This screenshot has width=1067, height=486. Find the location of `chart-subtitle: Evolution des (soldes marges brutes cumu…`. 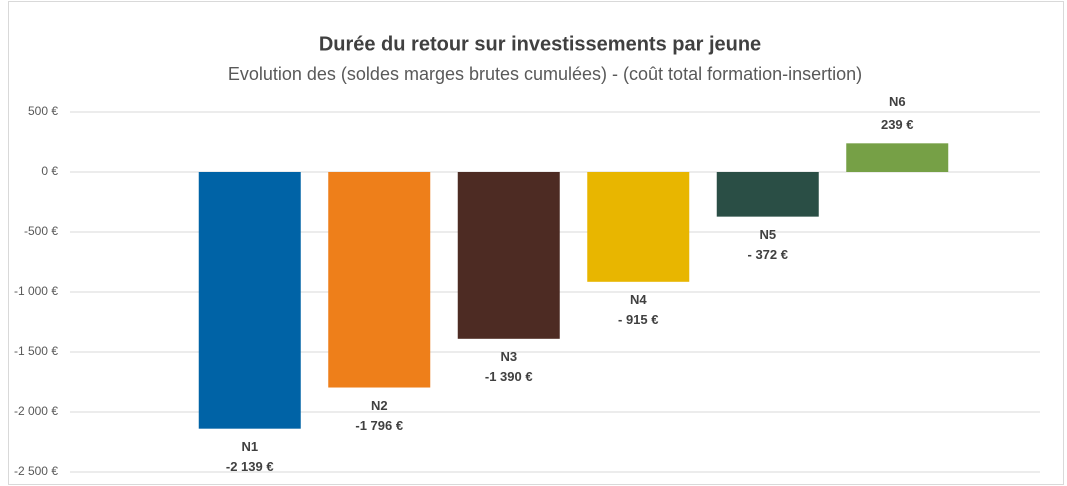

chart-subtitle: Evolution des (soldes marges brutes cumu… is located at coordinates (545, 74).